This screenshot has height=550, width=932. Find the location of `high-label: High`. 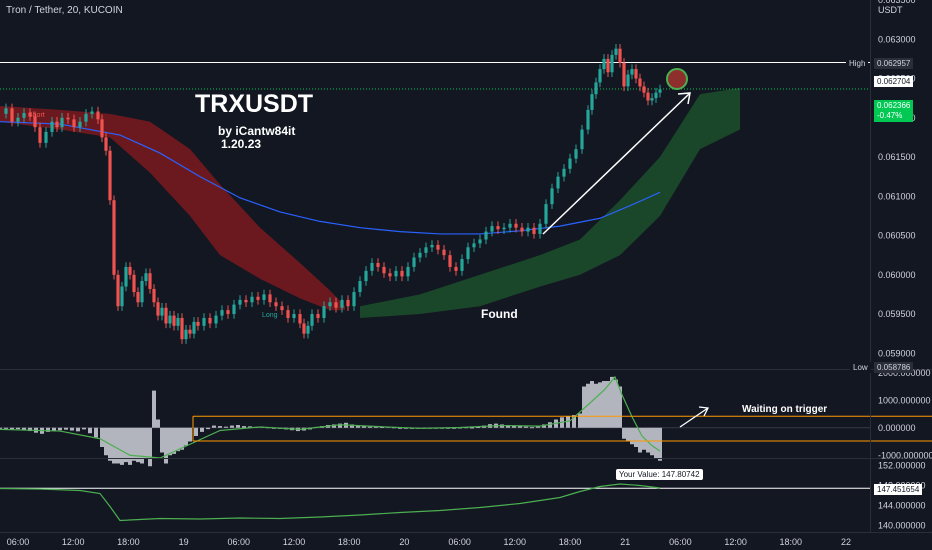

high-label: High is located at coordinates (857, 63).